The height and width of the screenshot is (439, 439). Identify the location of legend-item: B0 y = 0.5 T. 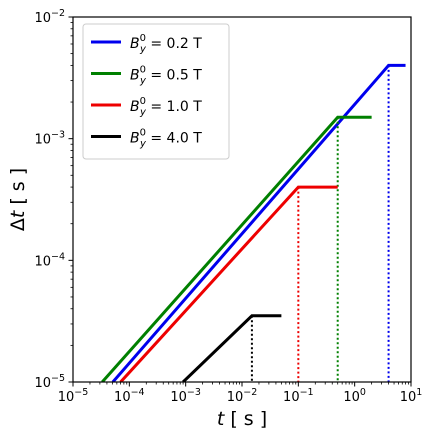
(146, 76).